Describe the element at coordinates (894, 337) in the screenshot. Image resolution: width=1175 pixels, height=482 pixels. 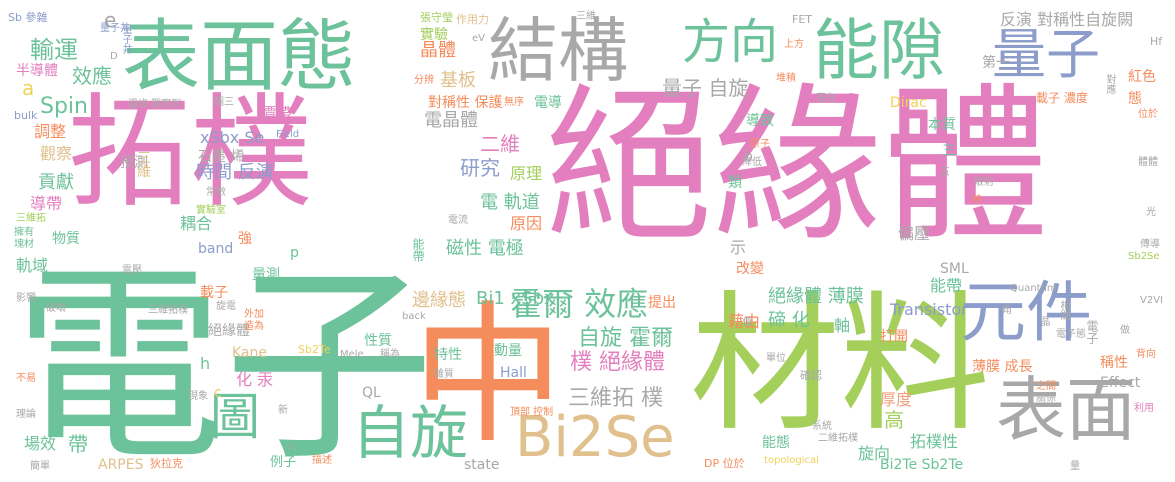
I see `word-dakai: 打開` at that location.